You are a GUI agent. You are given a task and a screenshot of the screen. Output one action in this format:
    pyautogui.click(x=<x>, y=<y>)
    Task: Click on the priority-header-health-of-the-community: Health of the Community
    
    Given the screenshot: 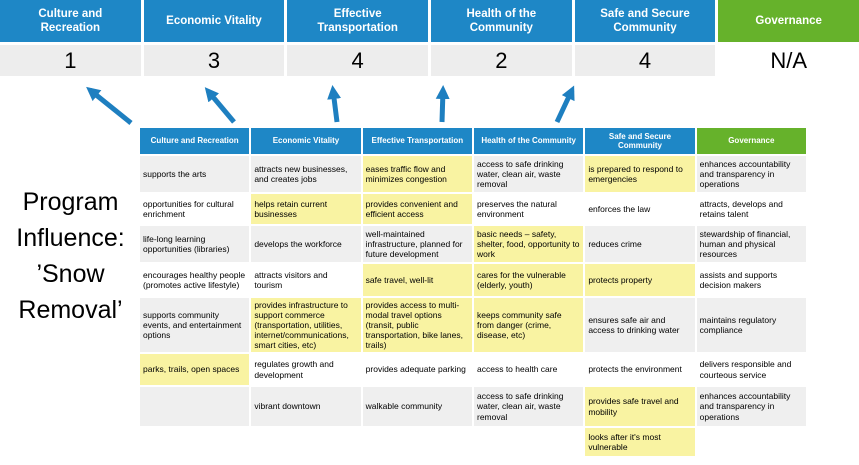 What is the action you would take?
    pyautogui.click(x=501, y=21)
    